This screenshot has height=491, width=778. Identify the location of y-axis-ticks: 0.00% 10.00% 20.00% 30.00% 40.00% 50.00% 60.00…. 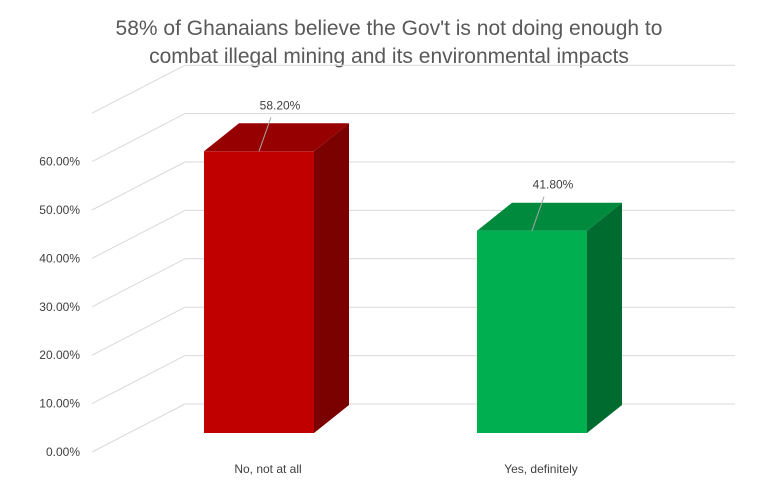
(59, 307).